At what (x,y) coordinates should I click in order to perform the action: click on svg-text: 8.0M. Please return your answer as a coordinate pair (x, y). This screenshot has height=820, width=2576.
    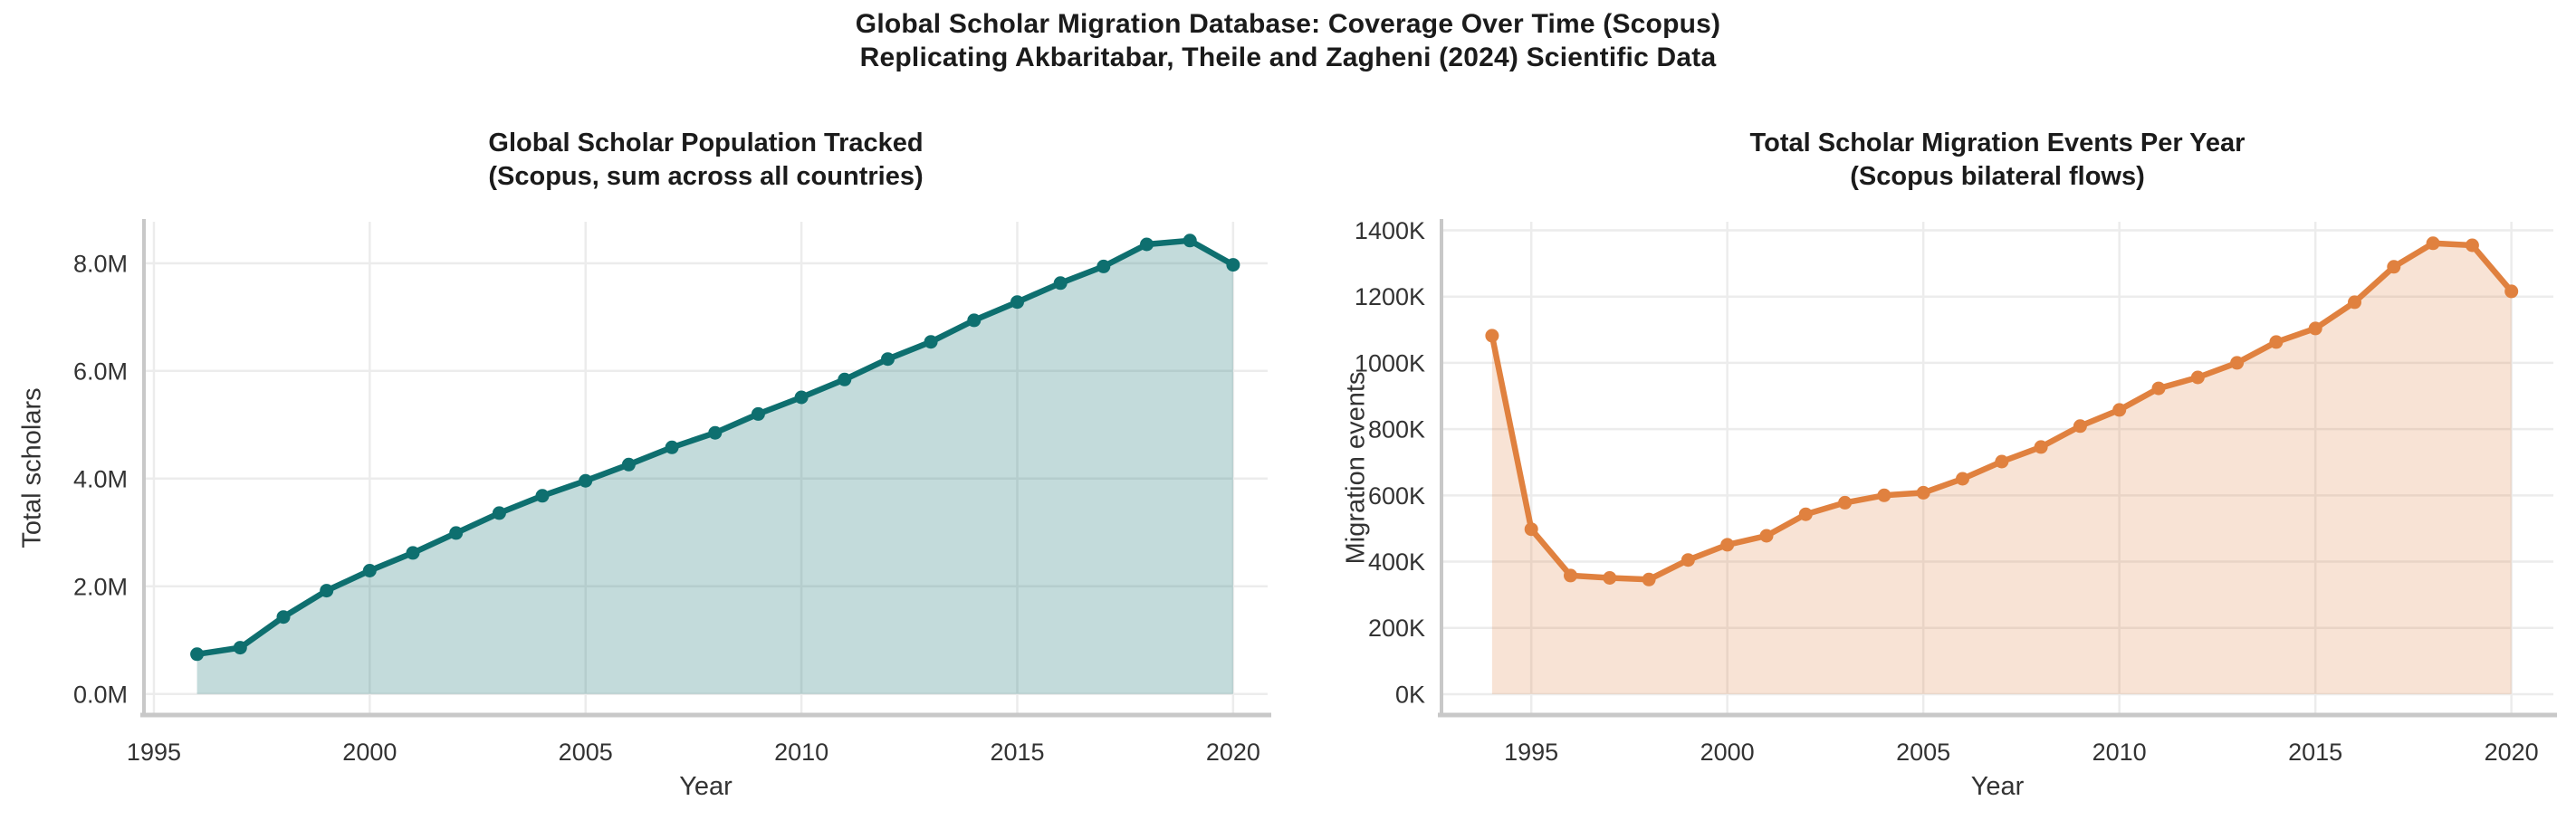
    Looking at the image, I should click on (100, 264).